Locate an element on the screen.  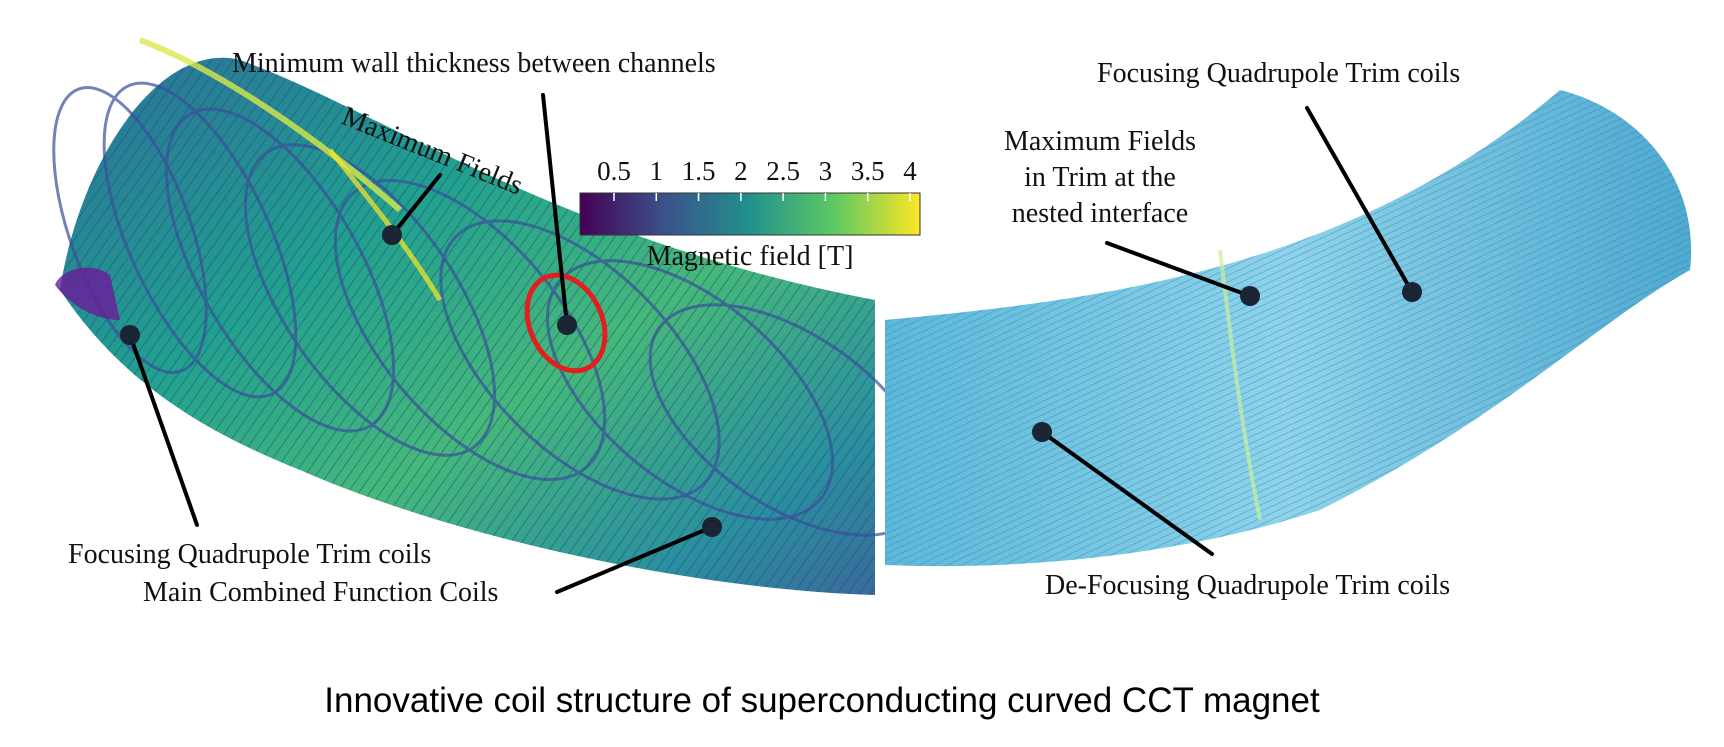
leader-max-fields-trim is located at coordinates (1178, 269).